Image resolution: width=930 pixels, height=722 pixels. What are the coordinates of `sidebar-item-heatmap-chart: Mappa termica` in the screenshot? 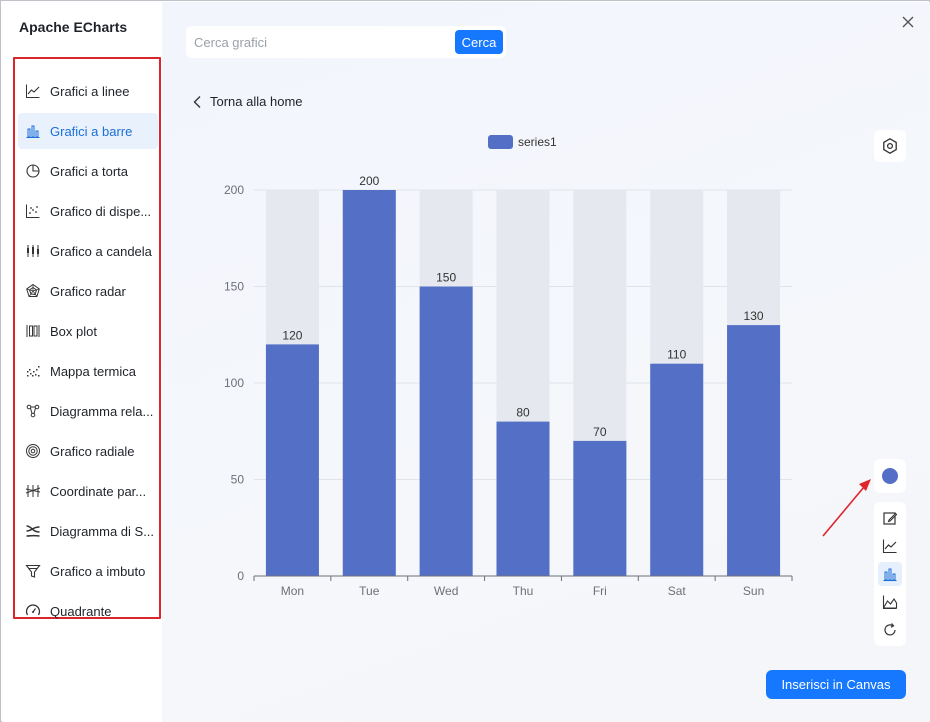 It's located at (88, 371).